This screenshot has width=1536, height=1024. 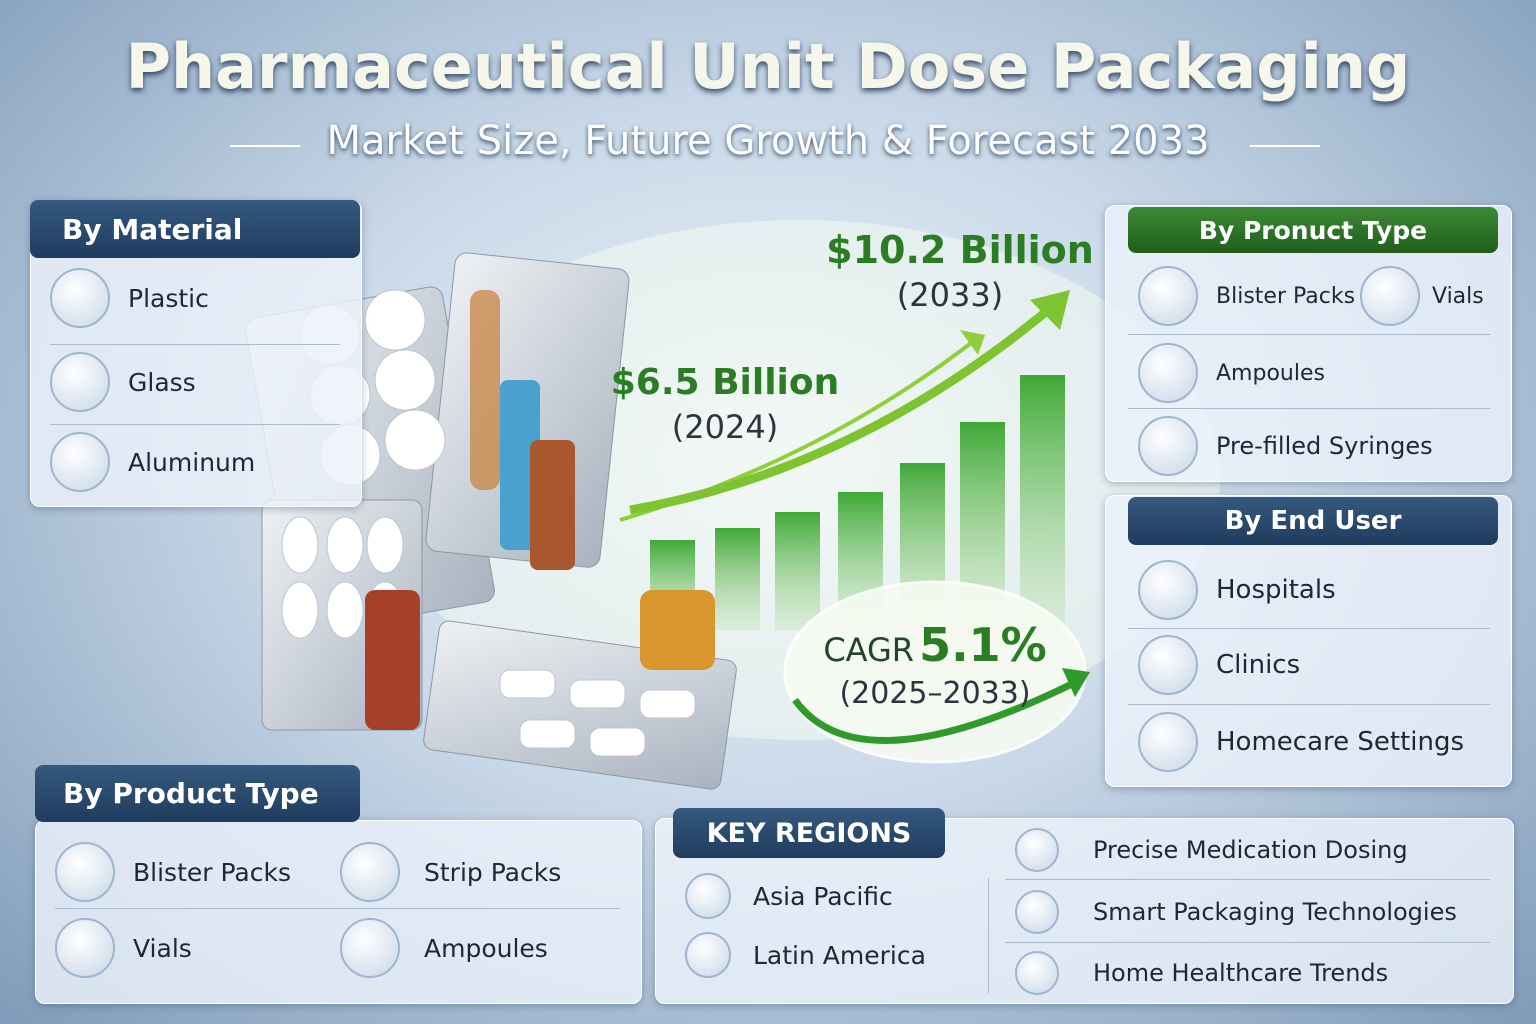 I want to click on region-item: Asia Pacific, so click(x=789, y=896).